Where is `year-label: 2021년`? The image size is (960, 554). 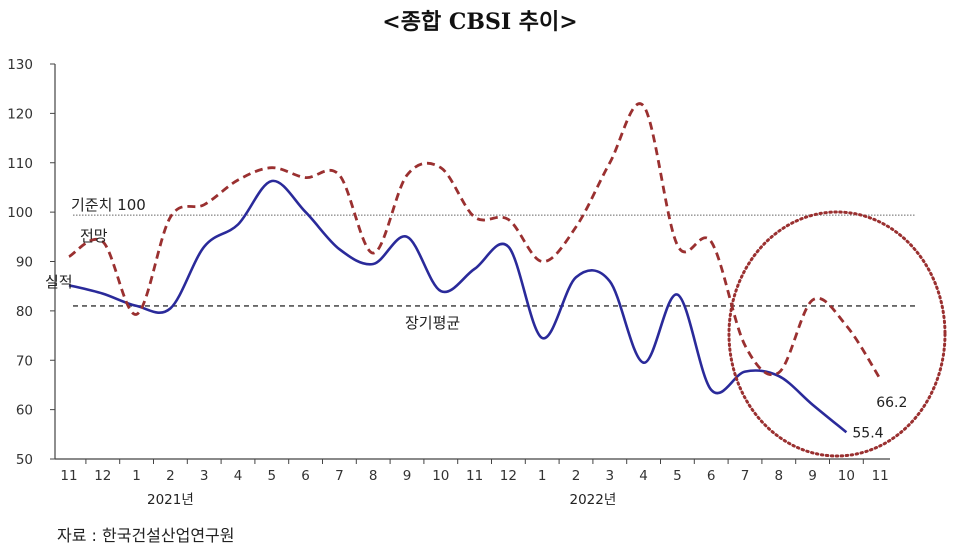
year-label: 2021년 is located at coordinates (170, 500).